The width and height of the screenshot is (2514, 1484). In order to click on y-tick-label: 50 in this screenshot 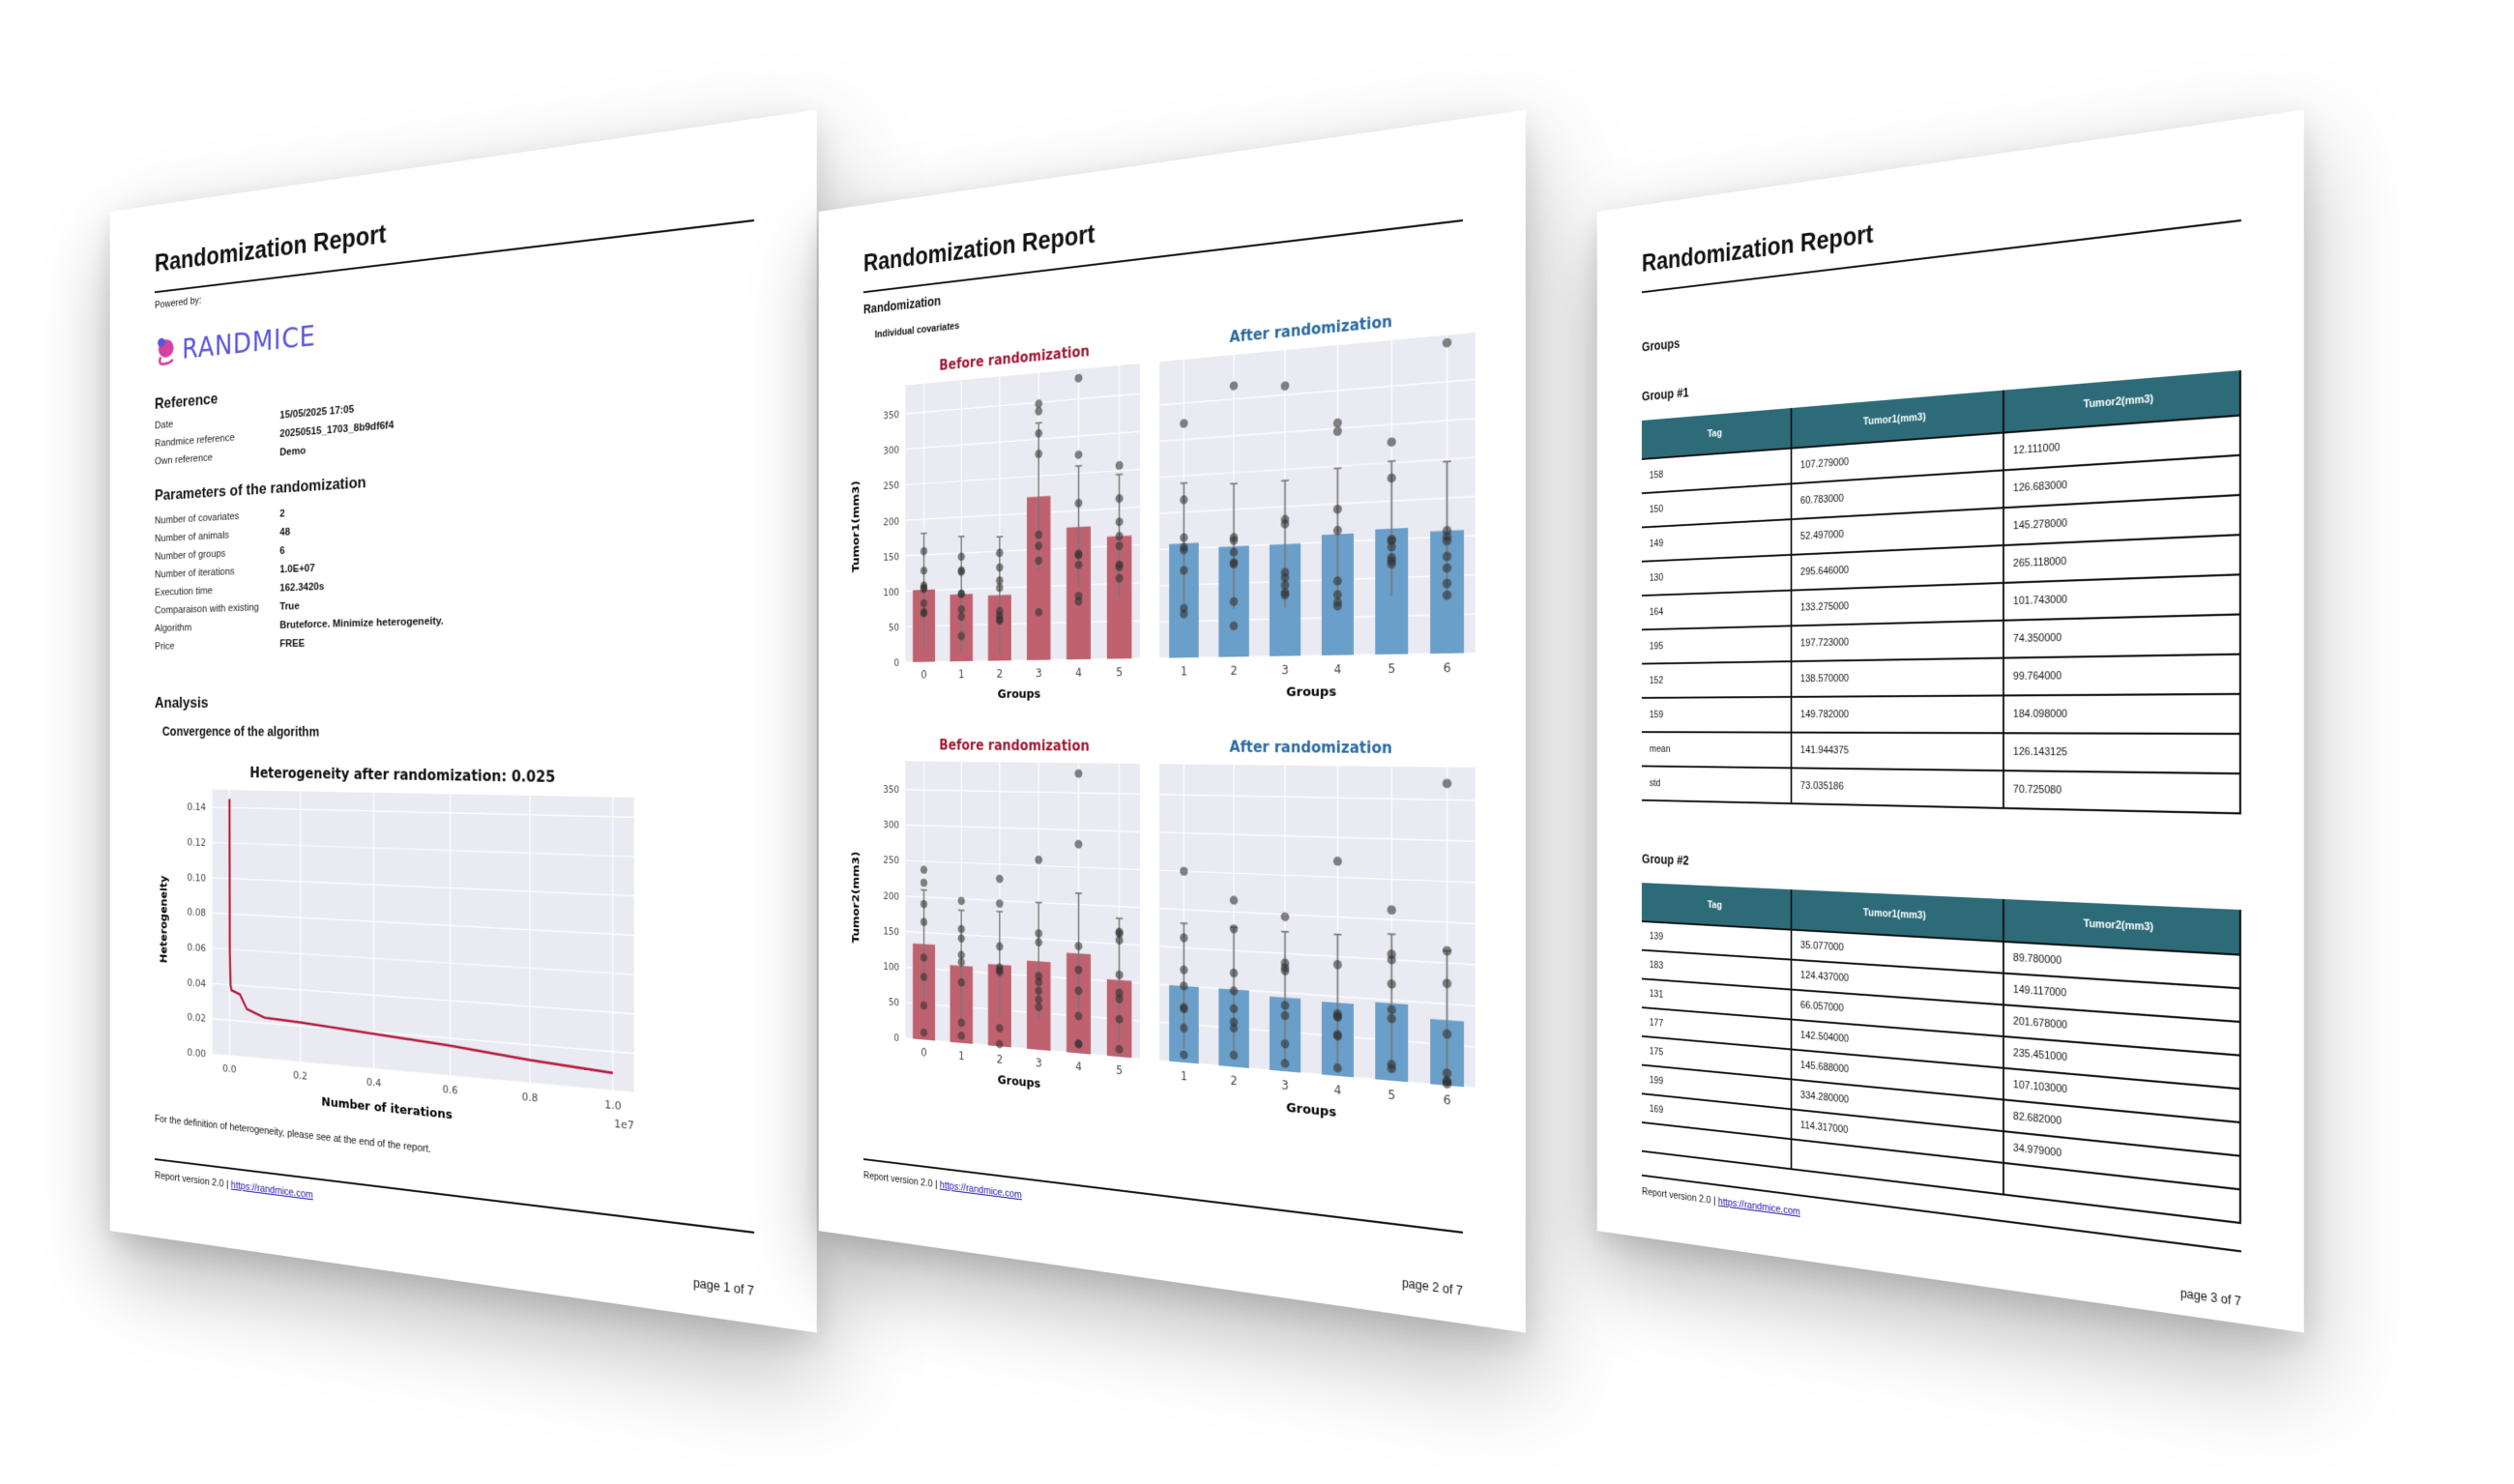, I will do `click(894, 628)`.